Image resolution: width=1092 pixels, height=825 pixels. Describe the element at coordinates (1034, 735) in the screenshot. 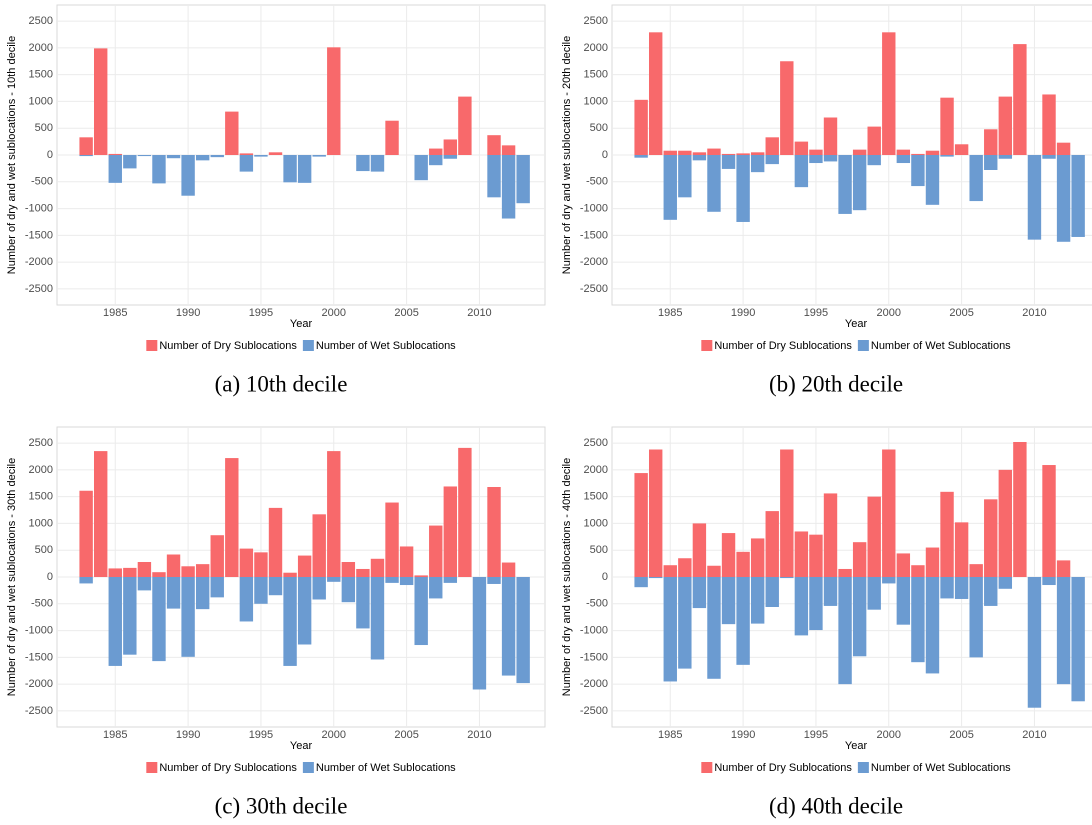

I see `x-tick-label: 2010` at that location.